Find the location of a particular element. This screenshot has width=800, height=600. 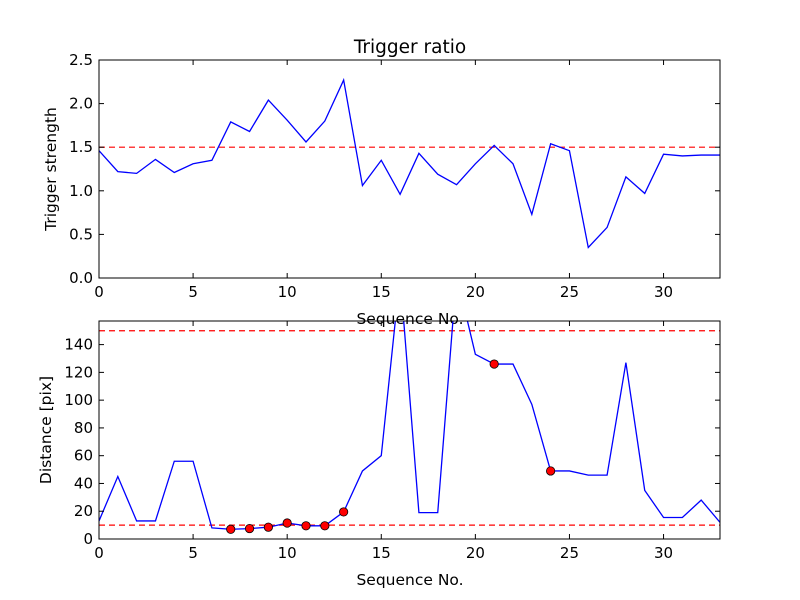

y-tick-label: 40 is located at coordinates (83, 483).